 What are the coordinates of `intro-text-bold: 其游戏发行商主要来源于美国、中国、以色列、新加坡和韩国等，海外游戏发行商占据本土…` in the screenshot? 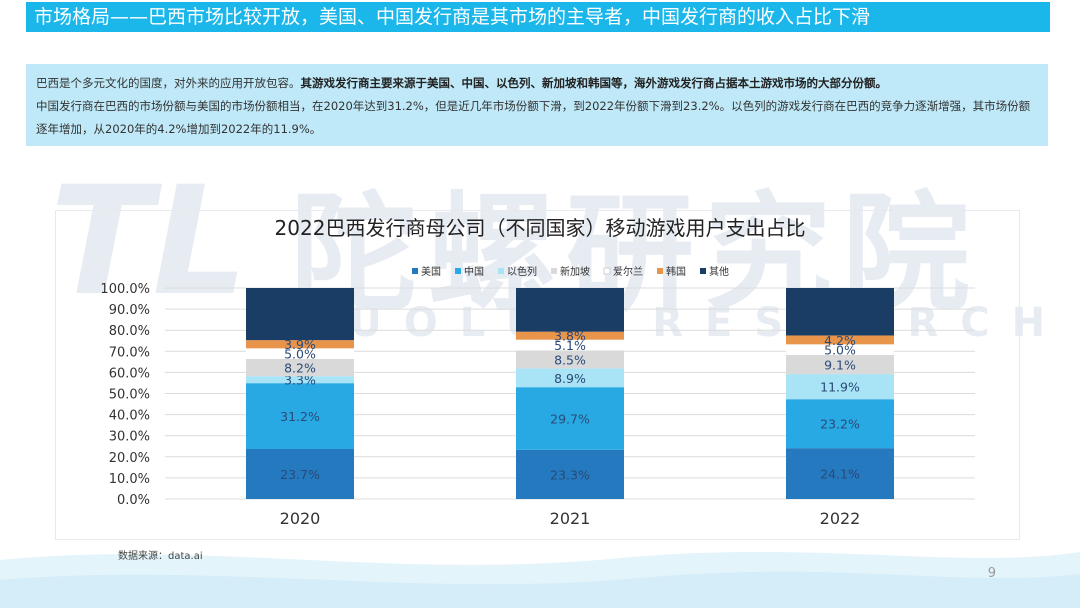 It's located at (594, 83).